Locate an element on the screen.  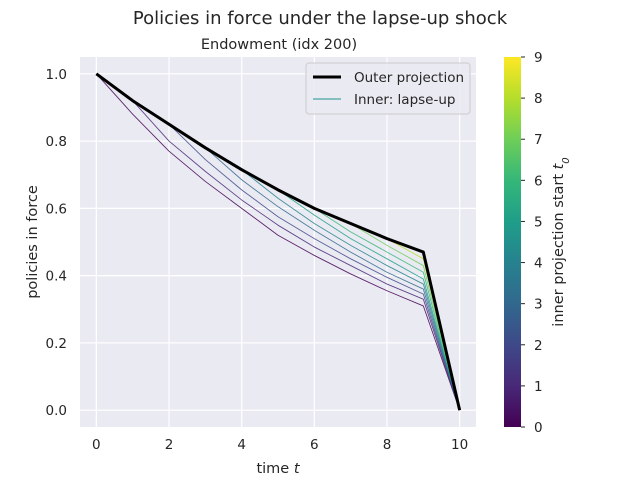
colorbar-label: inner projection start t0 is located at coordinates (561, 241).